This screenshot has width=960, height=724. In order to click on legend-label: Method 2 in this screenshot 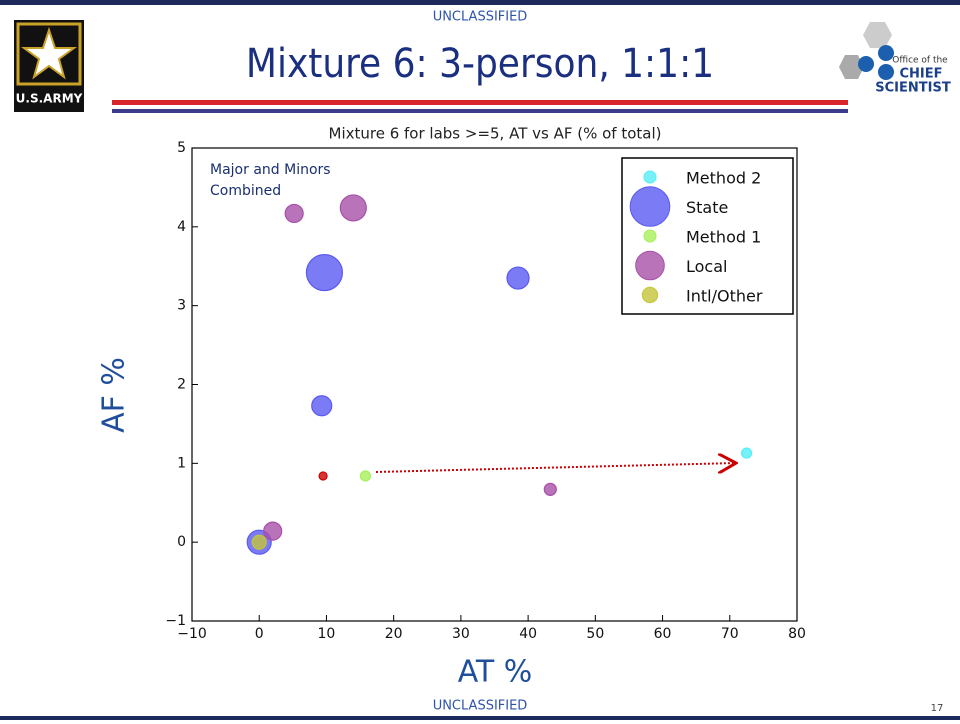, I will do `click(723, 178)`.